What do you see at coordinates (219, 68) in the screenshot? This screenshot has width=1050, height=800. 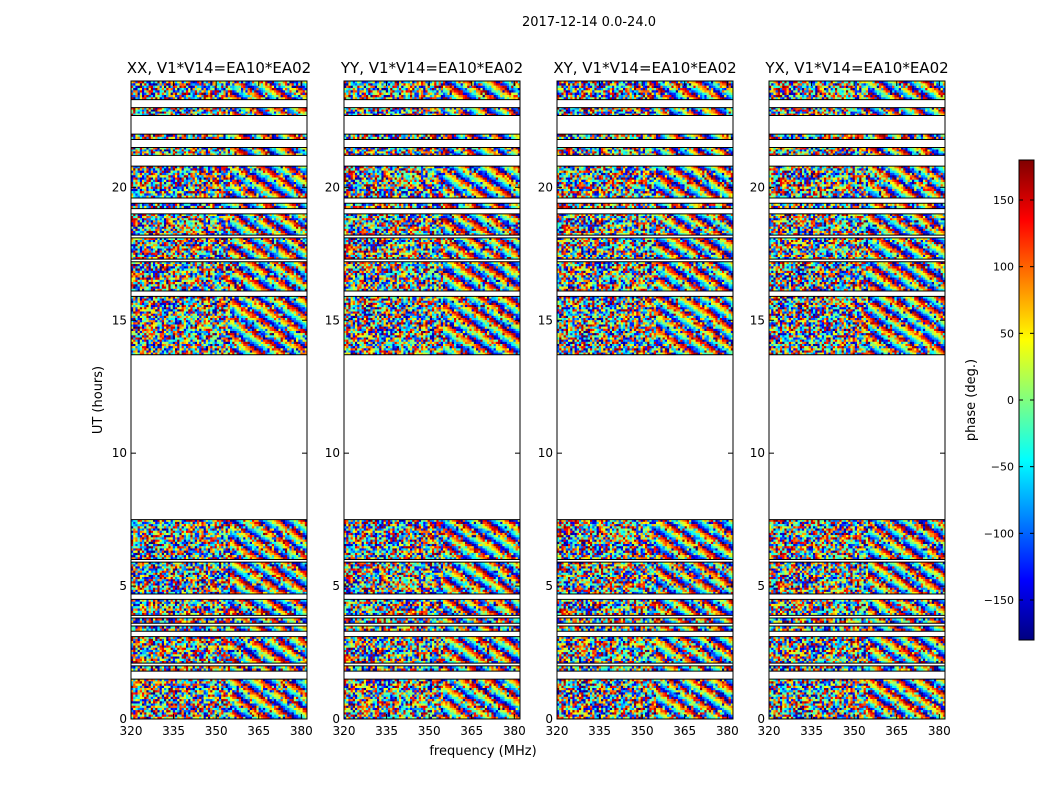 I see `panel-title: XX, V1*V14=EA10*EA02` at bounding box center [219, 68].